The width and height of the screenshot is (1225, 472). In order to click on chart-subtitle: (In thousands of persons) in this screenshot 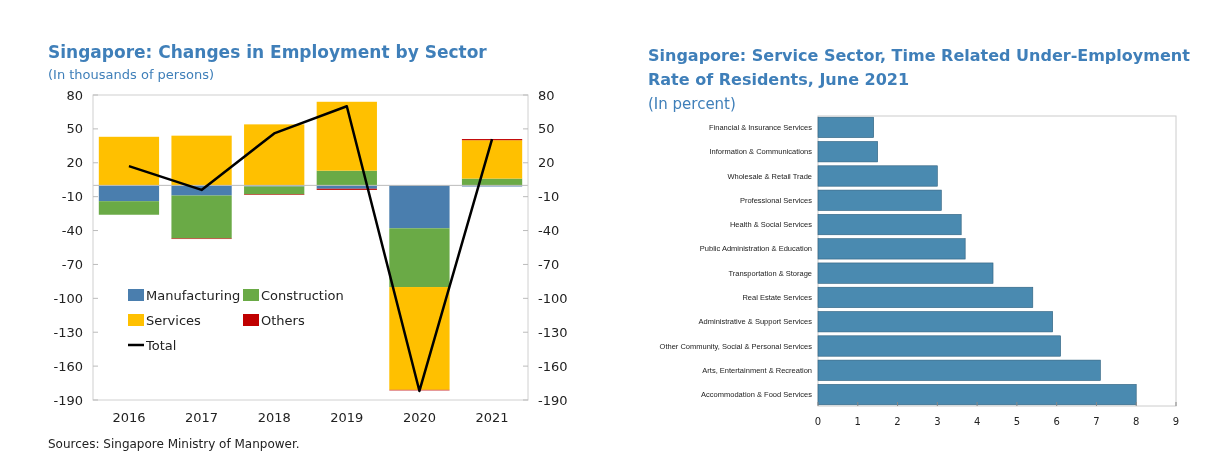, I will do `click(131, 74)`.